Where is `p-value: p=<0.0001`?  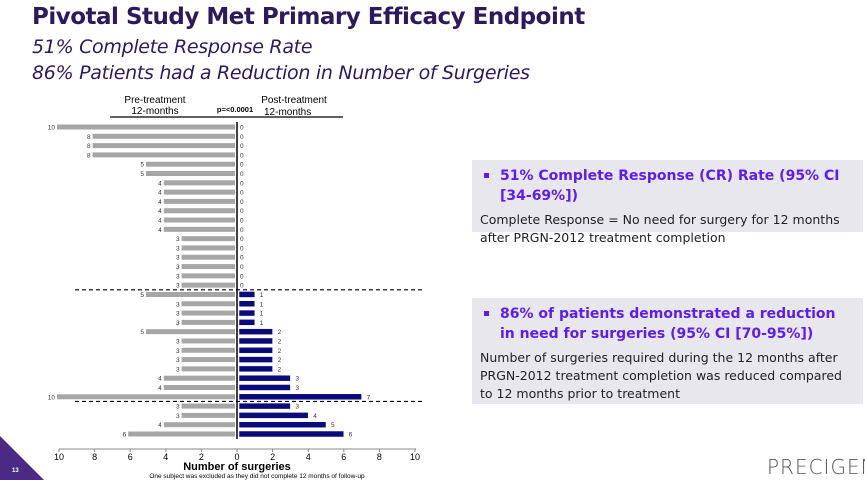 p-value: p=<0.0001 is located at coordinates (235, 109).